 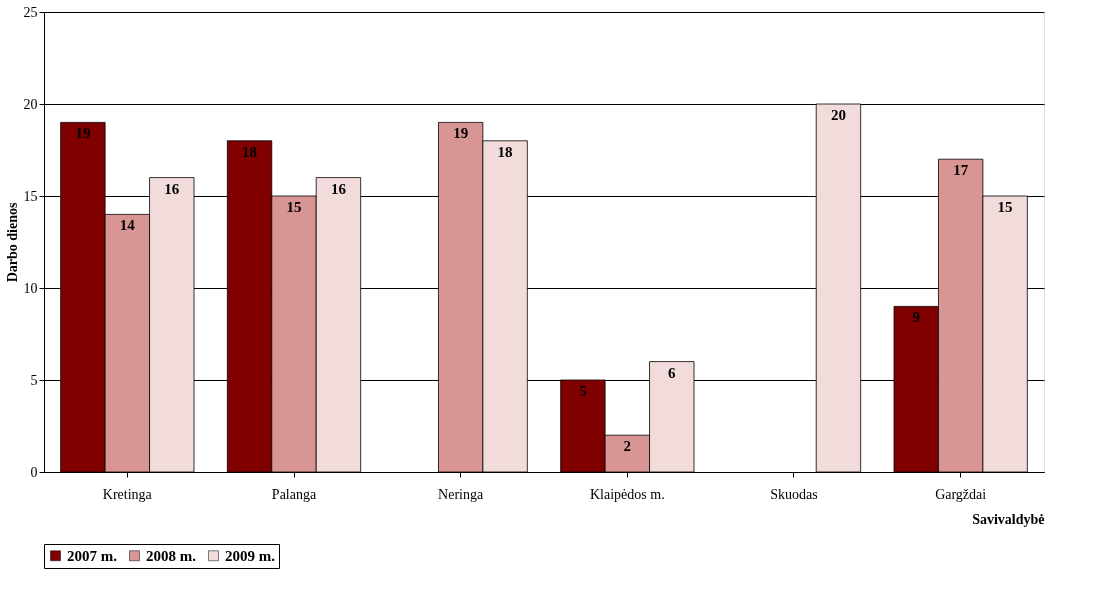 What do you see at coordinates (1008, 519) in the screenshot?
I see `x-axis-title: Savivaldybė` at bounding box center [1008, 519].